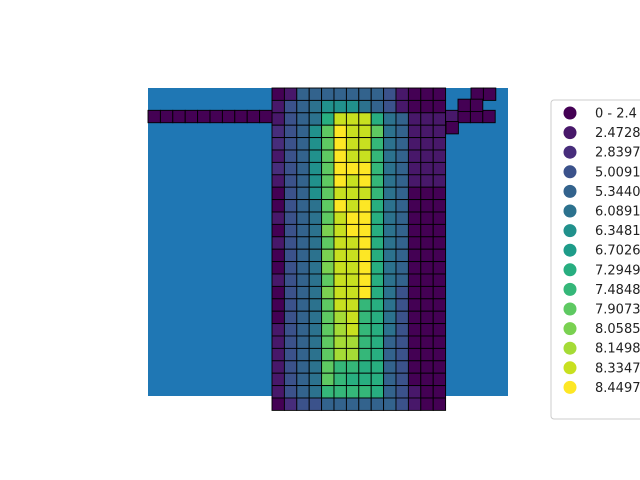  Describe the element at coordinates (617, 329) in the screenshot. I see `legend-label: 8.0585` at that location.